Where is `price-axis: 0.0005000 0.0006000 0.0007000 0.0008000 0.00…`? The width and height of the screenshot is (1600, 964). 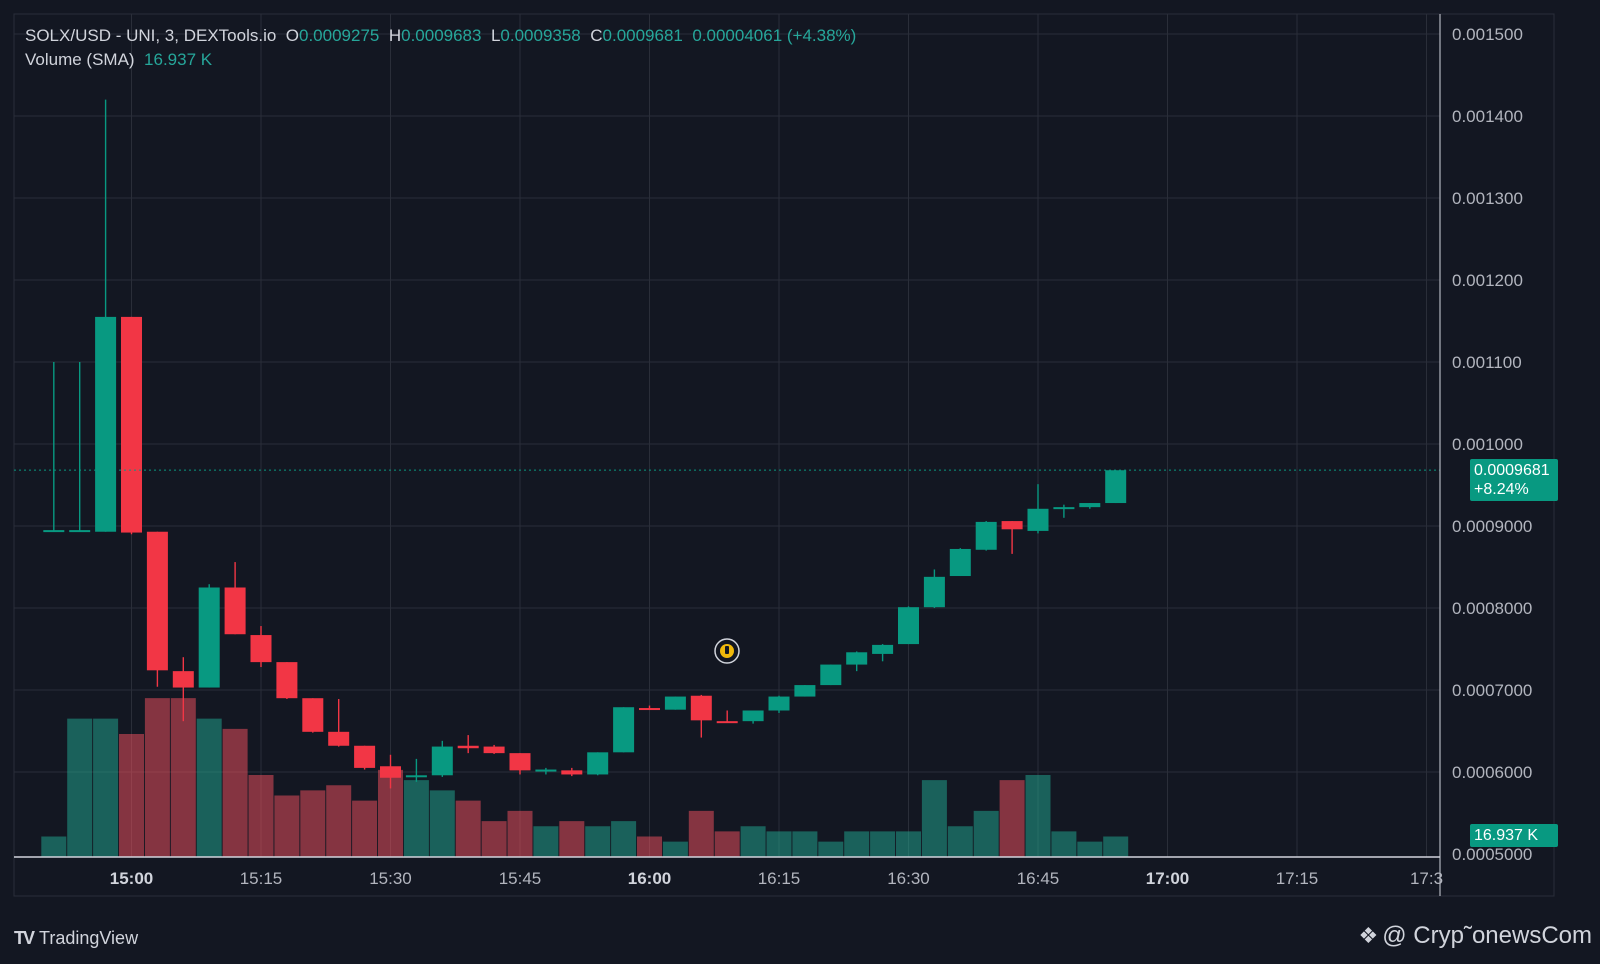
price-axis: 0.0005000 0.0006000 0.0007000 0.0008000 0.00… is located at coordinates (1492, 444).